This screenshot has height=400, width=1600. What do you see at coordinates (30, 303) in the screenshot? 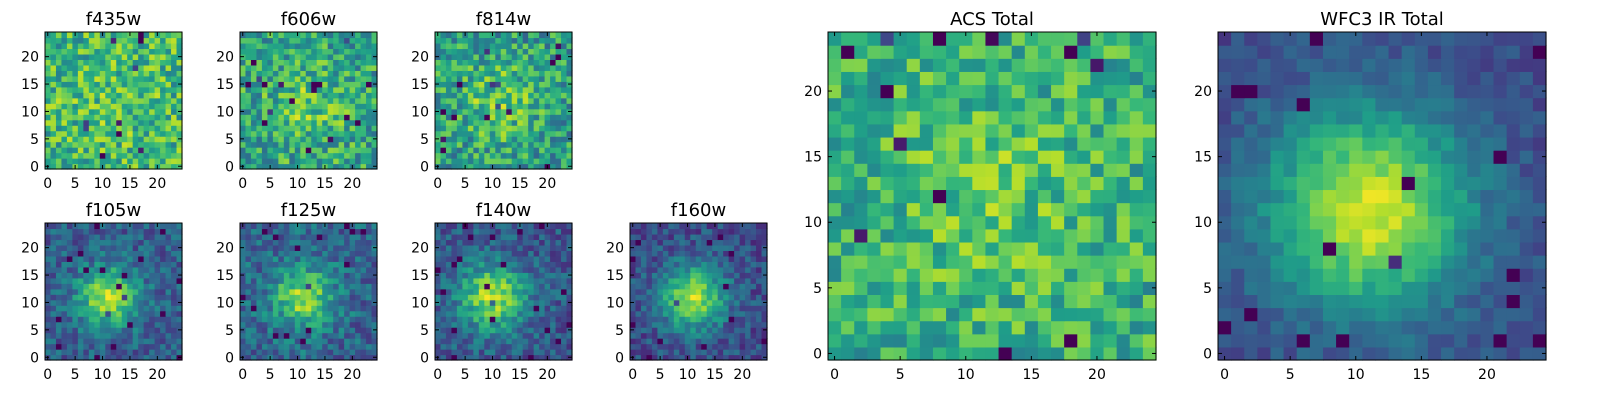
I see `y-tick-label: 10` at bounding box center [30, 303].